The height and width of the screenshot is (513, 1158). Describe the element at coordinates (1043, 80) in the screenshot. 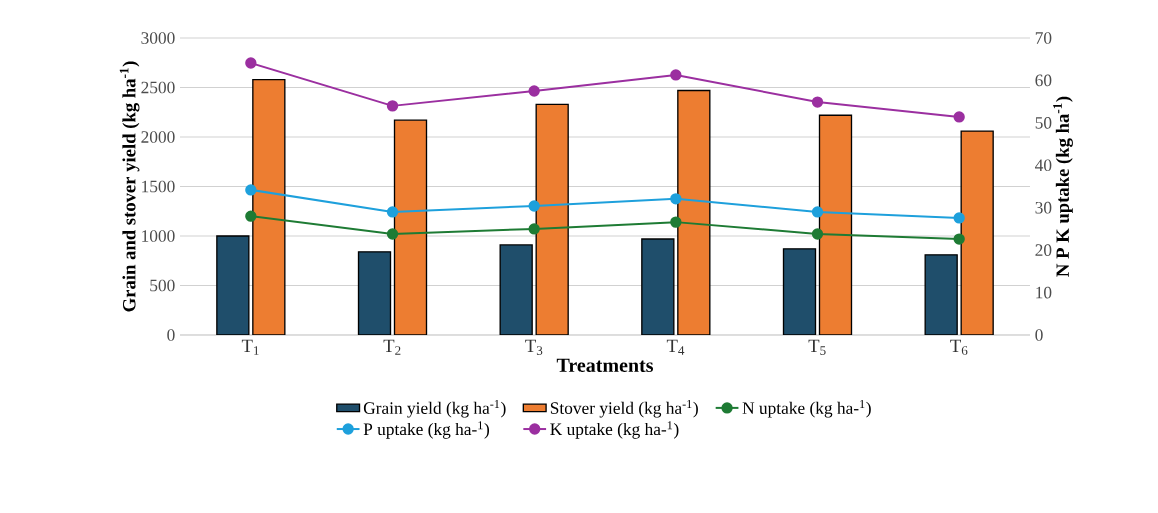

I see `y2-tick-label: 60` at that location.